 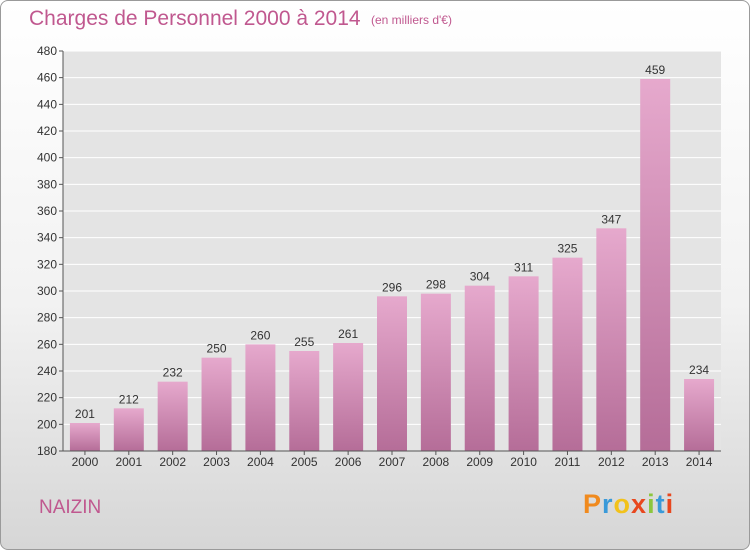 What do you see at coordinates (47, 131) in the screenshot?
I see `y-tick-label: 420` at bounding box center [47, 131].